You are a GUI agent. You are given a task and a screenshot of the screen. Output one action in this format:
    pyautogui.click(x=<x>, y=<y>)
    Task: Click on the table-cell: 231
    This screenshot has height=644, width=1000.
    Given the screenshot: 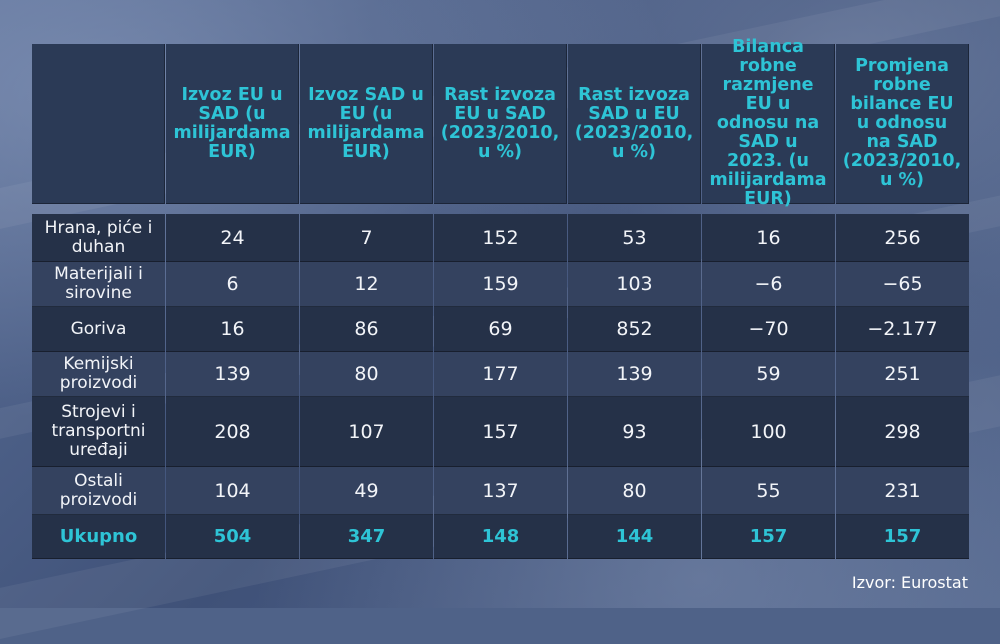 What is the action you would take?
    pyautogui.click(x=902, y=491)
    